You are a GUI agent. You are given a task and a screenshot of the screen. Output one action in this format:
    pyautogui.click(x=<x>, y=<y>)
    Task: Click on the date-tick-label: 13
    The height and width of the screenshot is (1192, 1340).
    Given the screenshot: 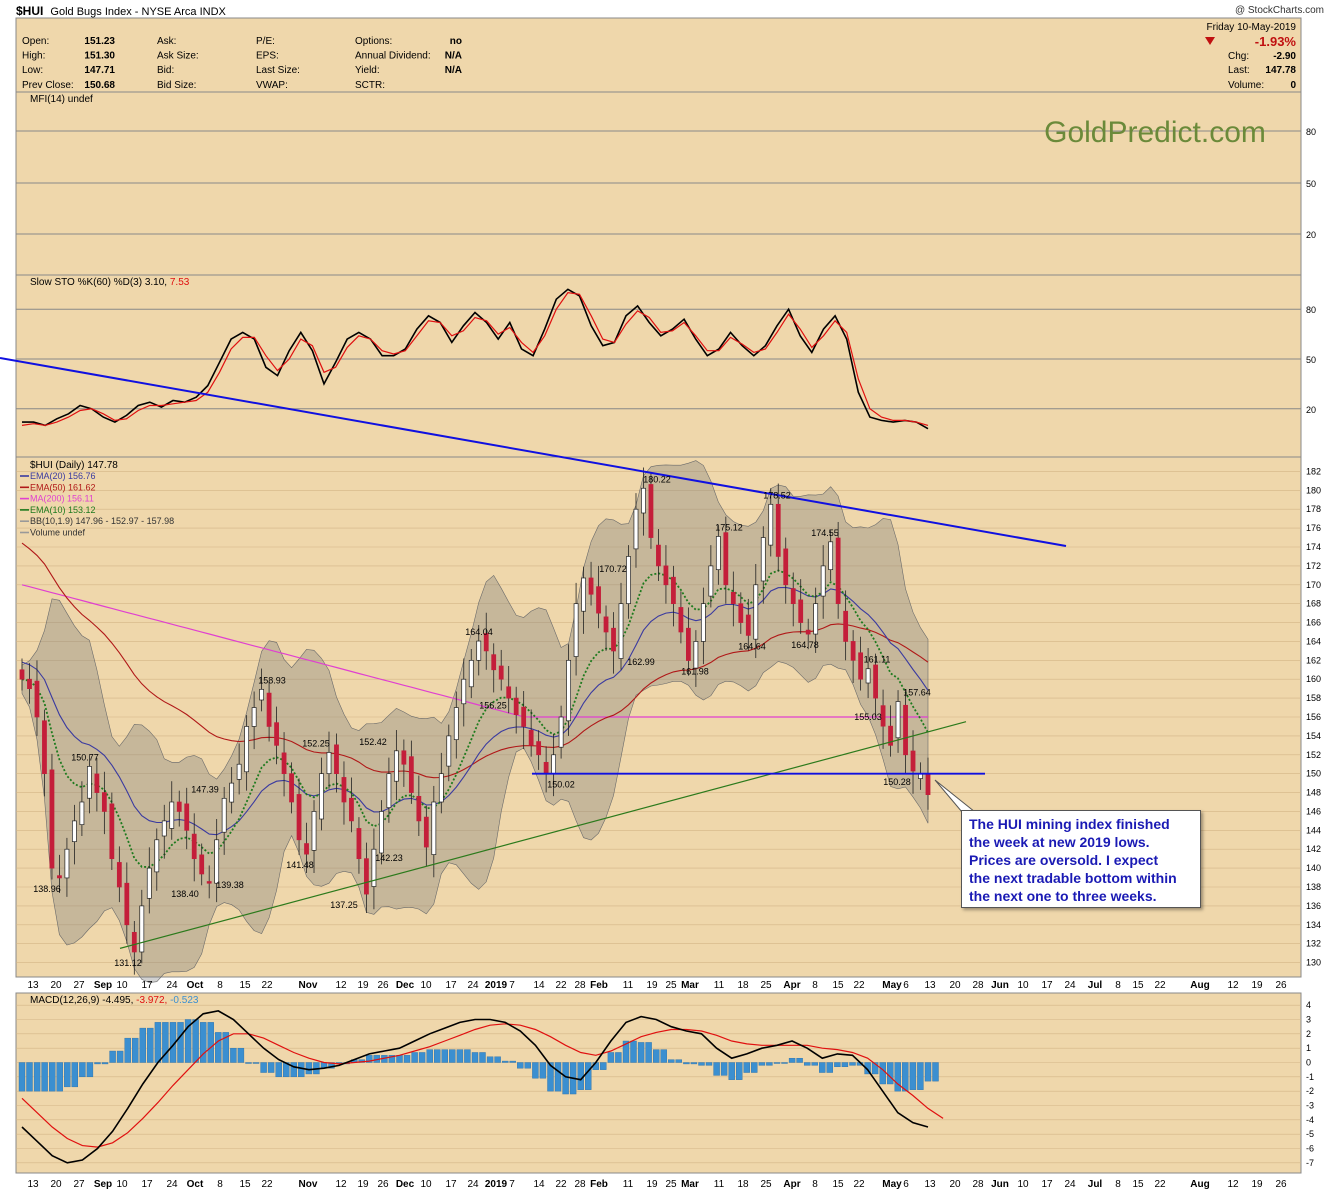 What is the action you would take?
    pyautogui.click(x=930, y=1184)
    